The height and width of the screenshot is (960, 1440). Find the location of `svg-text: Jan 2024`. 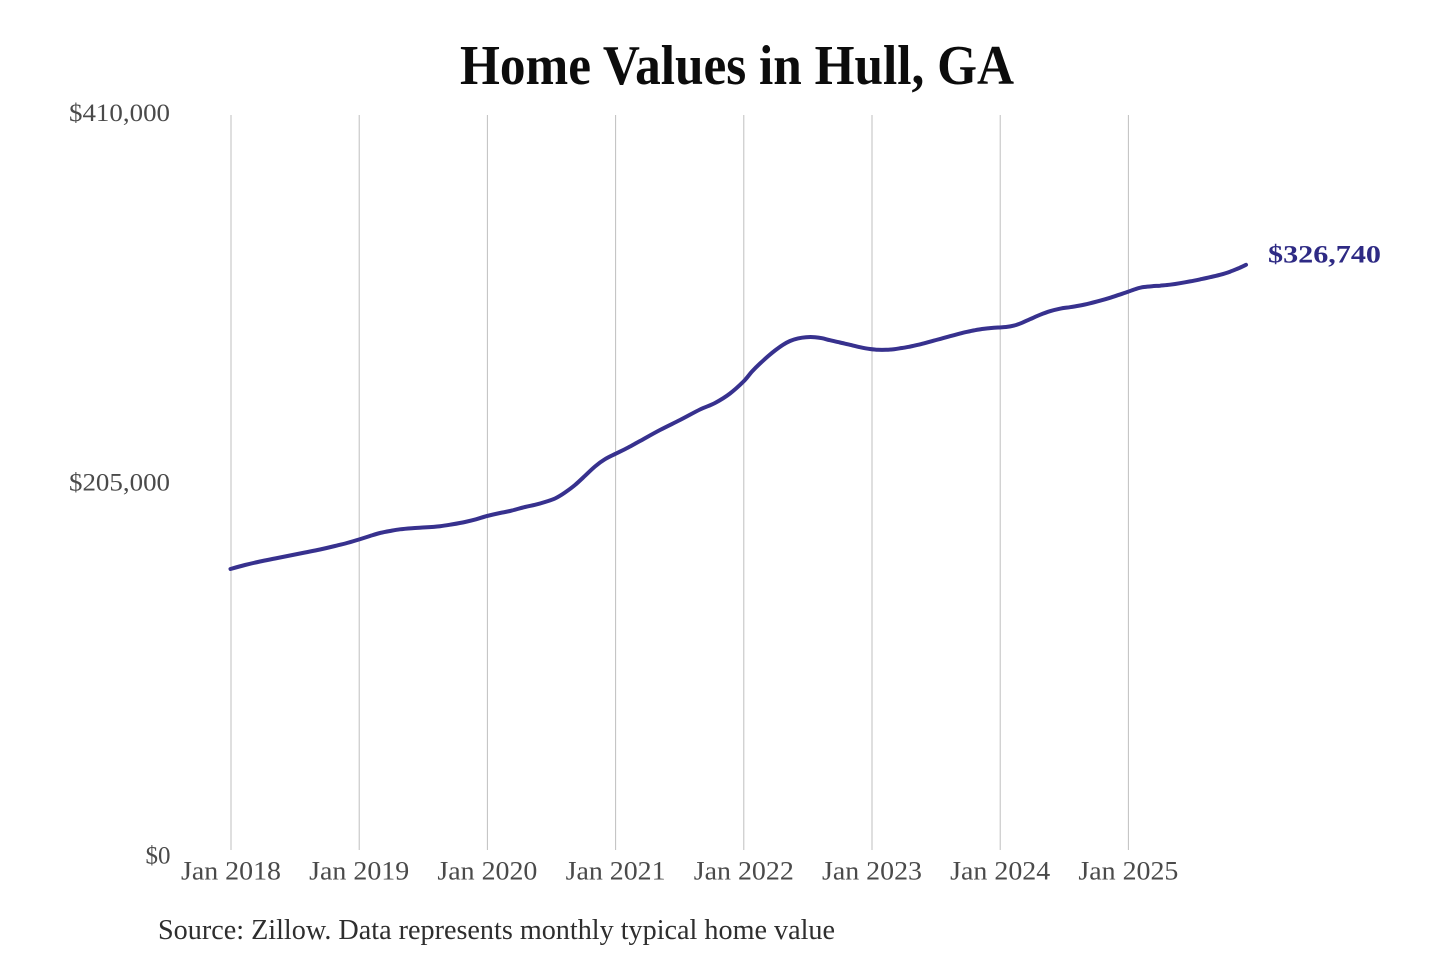

svg-text: Jan 2024 is located at coordinates (1000, 871).